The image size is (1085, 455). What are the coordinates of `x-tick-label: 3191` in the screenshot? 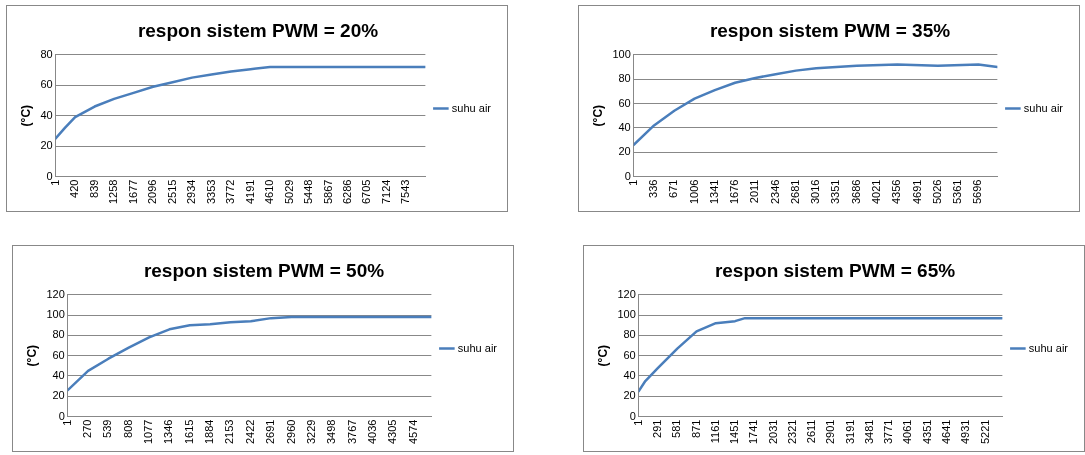 It's located at (849, 432).